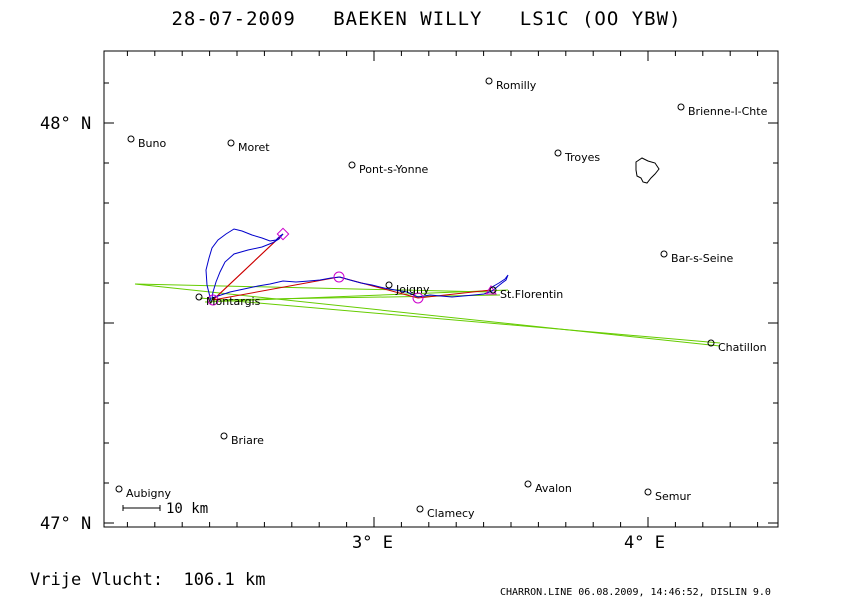 This screenshot has width=853, height=603. I want to click on city-label: Aubigny, so click(148, 493).